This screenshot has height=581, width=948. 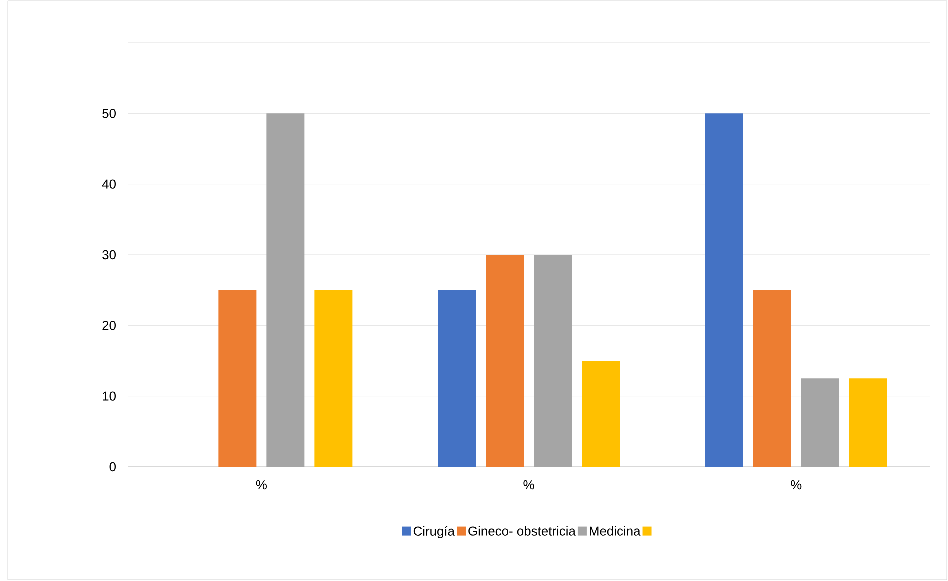 I want to click on y-tick-label: 20, so click(x=109, y=325).